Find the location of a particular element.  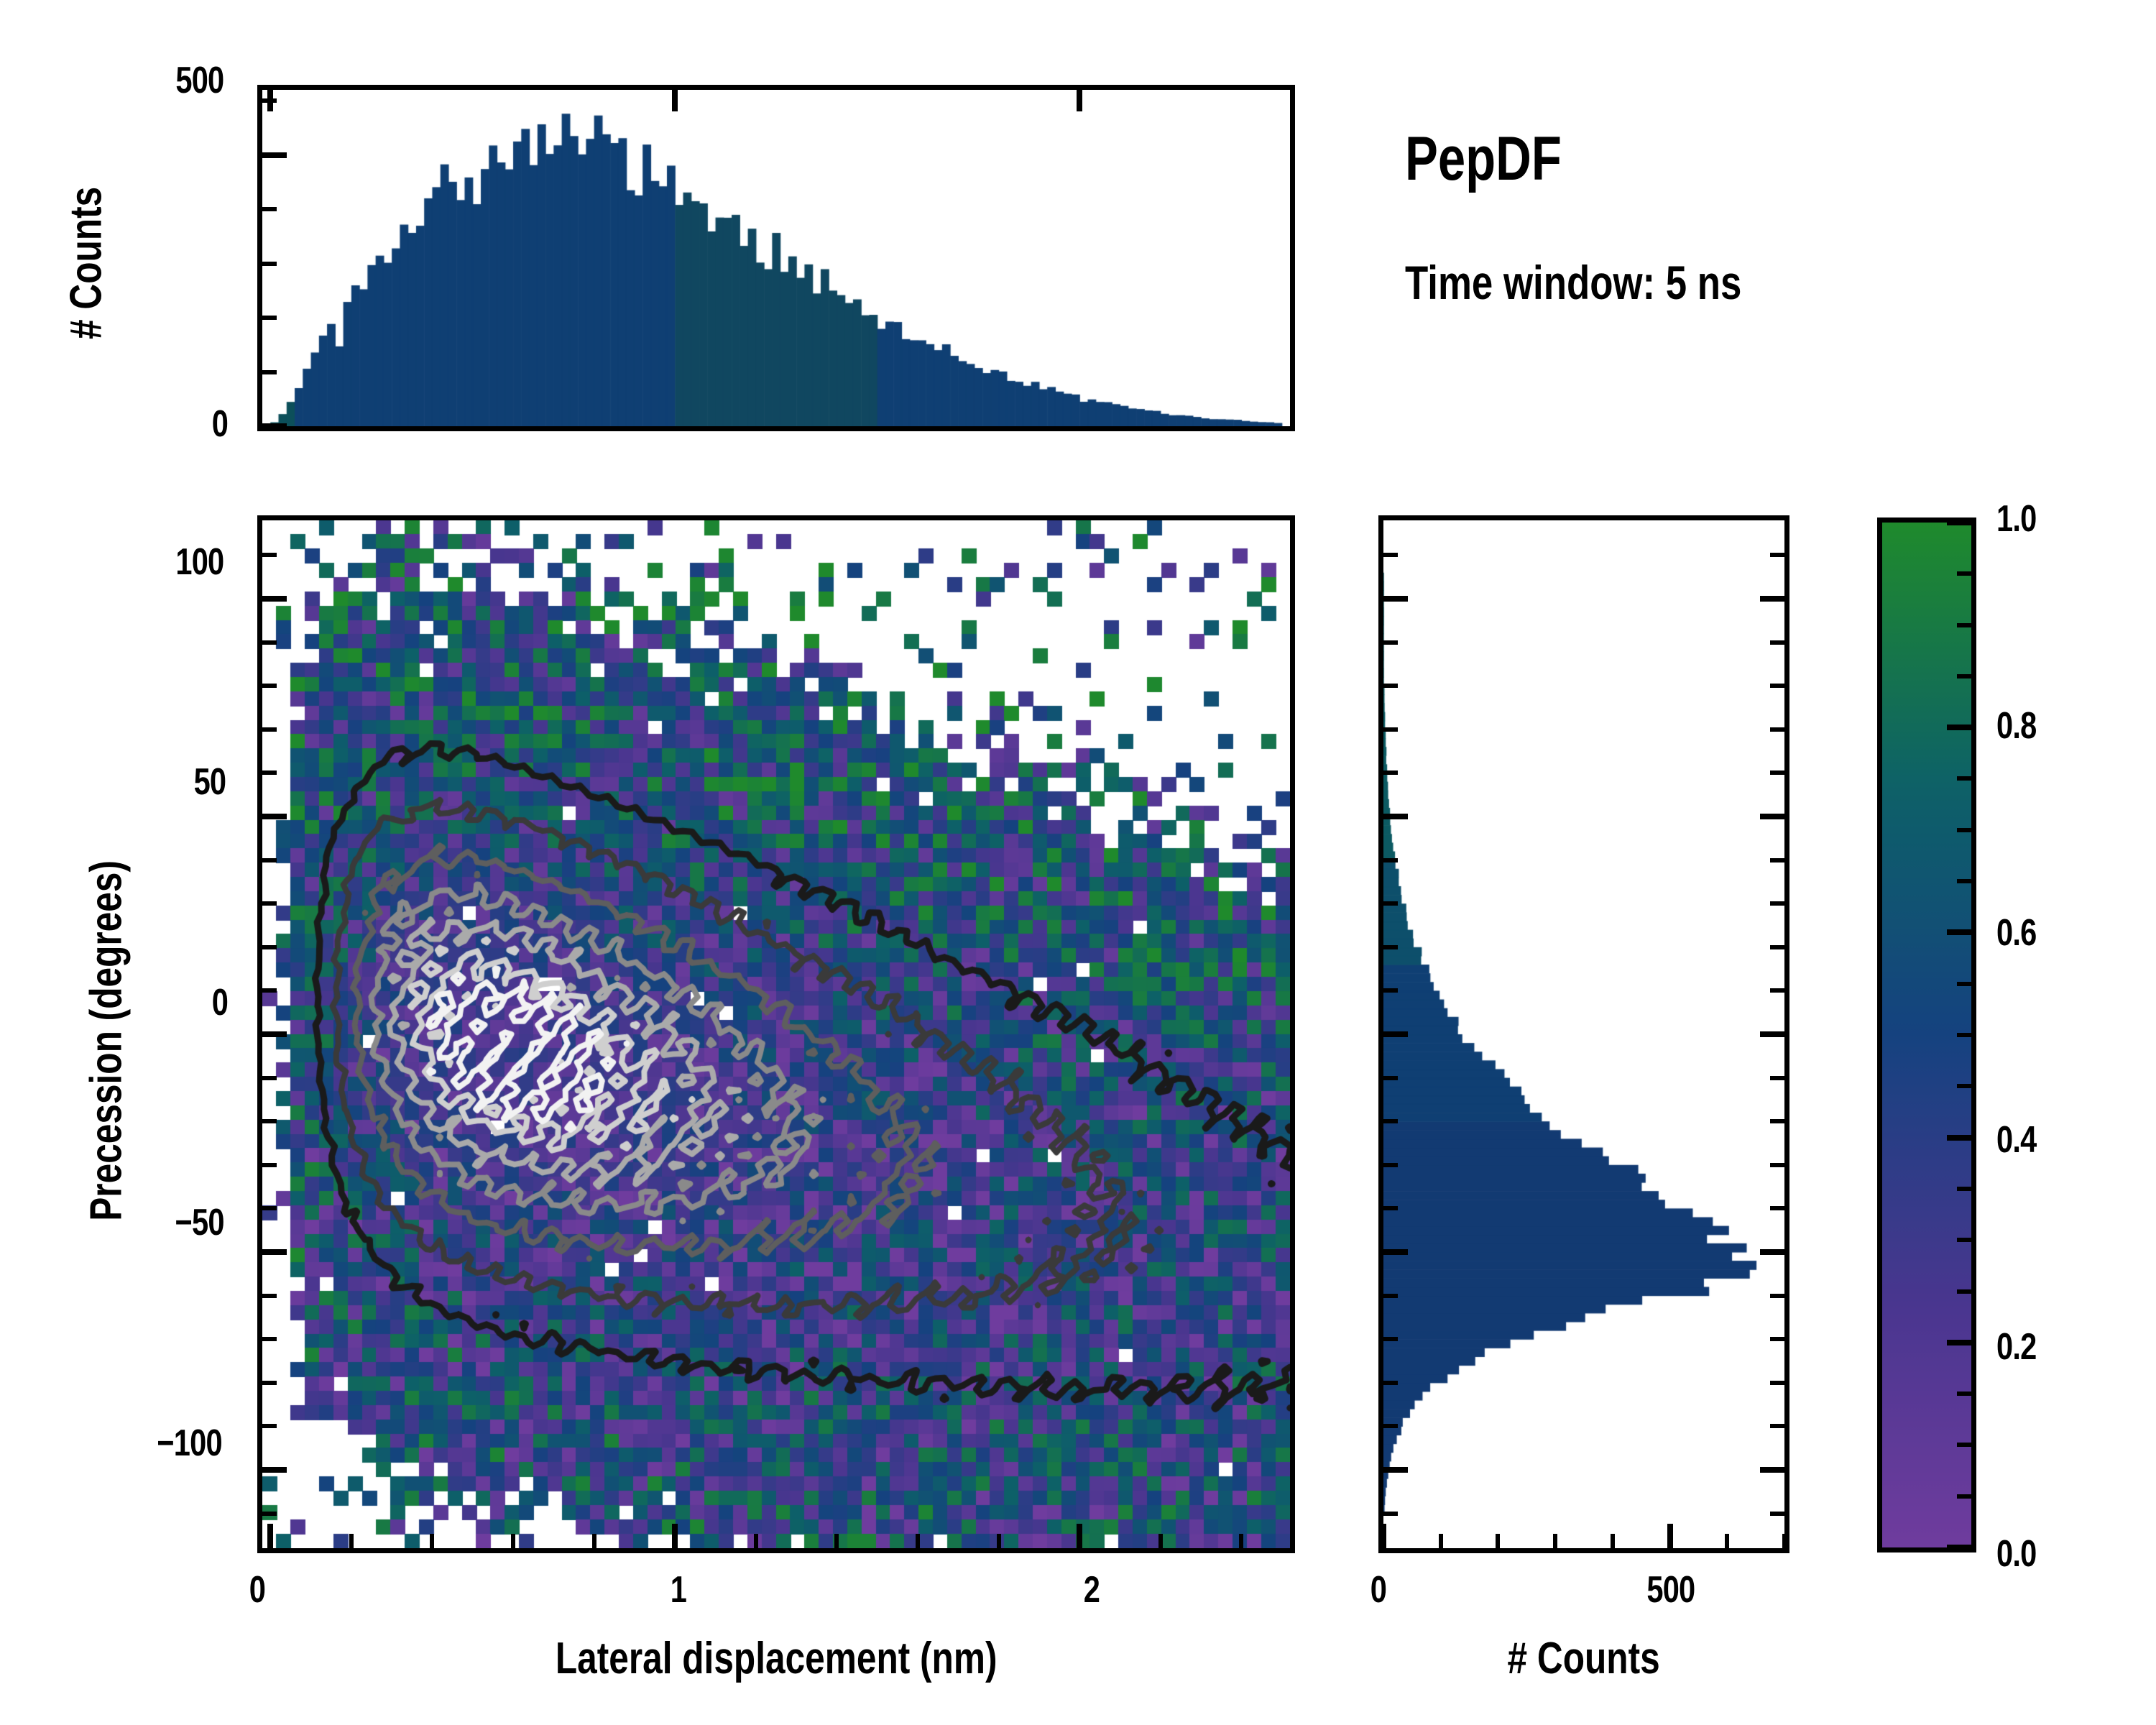

top-hist-ylabel: # Counts is located at coordinates (86, 262).